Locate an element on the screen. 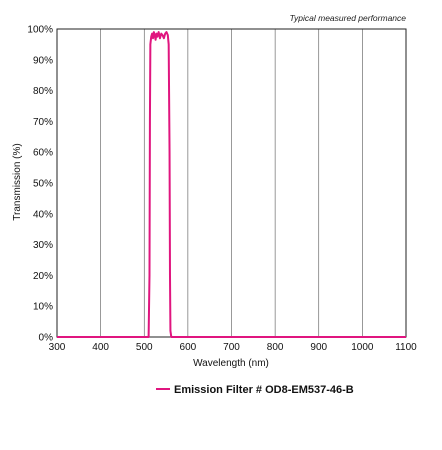 This screenshot has width=442, height=450. y-tick-label: 80% is located at coordinates (43, 91).